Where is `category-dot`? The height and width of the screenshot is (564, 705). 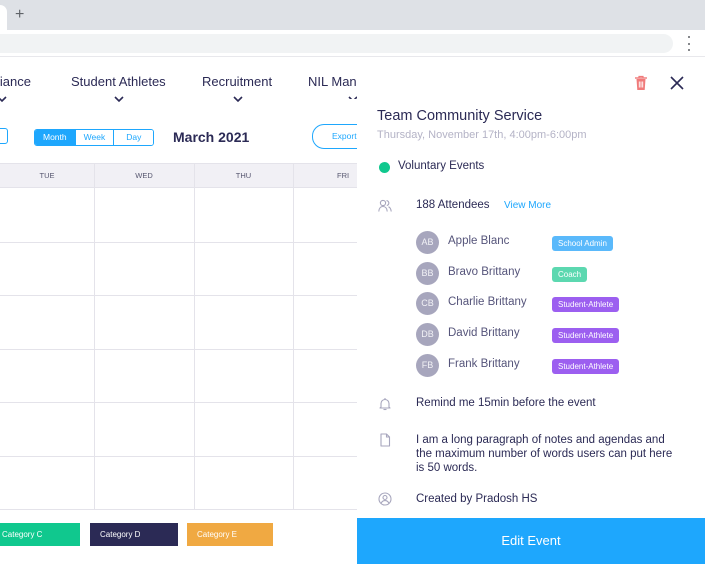
category-dot is located at coordinates (384, 167).